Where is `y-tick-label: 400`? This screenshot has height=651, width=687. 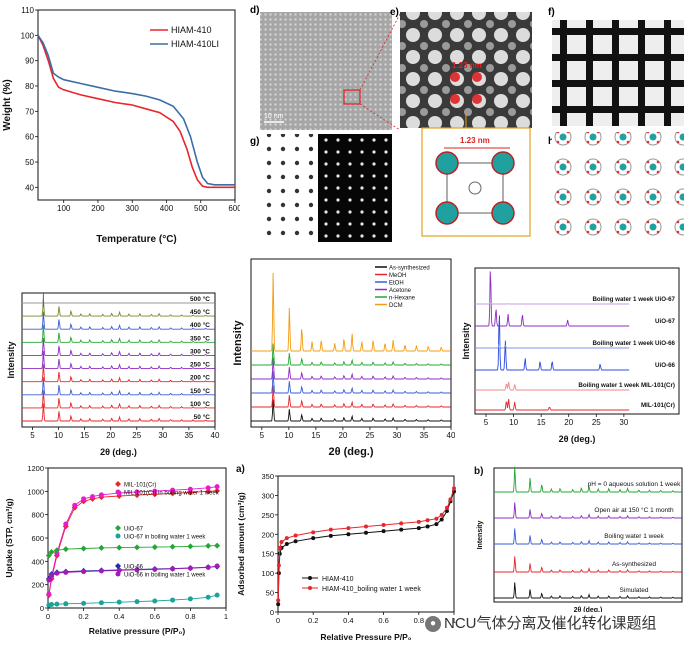 y-tick-label: 400 is located at coordinates (37, 561).